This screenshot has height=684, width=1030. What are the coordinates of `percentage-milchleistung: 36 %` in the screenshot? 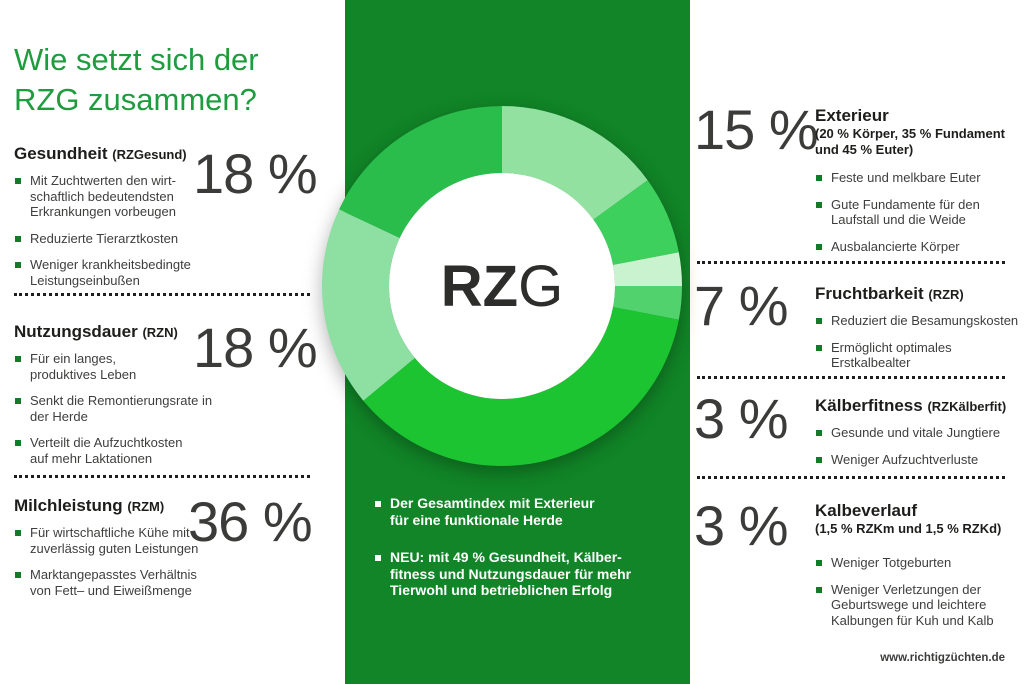 It's located at (250, 521).